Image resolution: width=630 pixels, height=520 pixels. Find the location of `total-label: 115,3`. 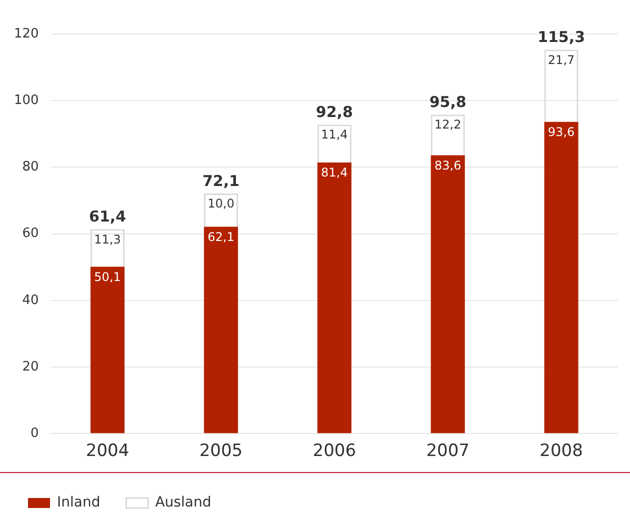

total-label: 115,3 is located at coordinates (562, 37).